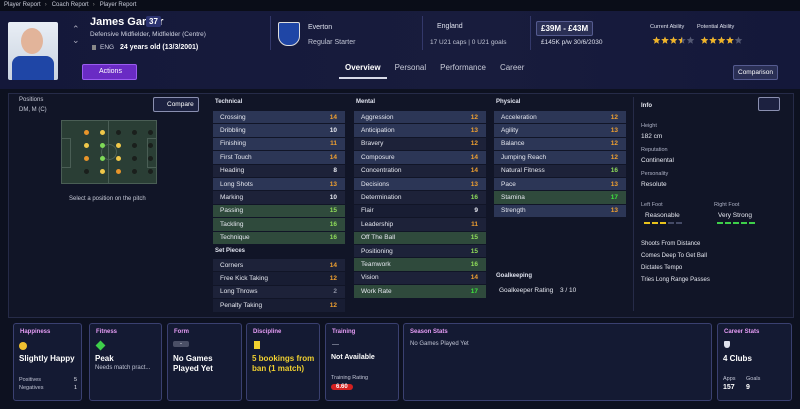 The height and width of the screenshot is (409, 800). Describe the element at coordinates (560, 211) in the screenshot. I see `attribute-row: Strength 13` at that location.